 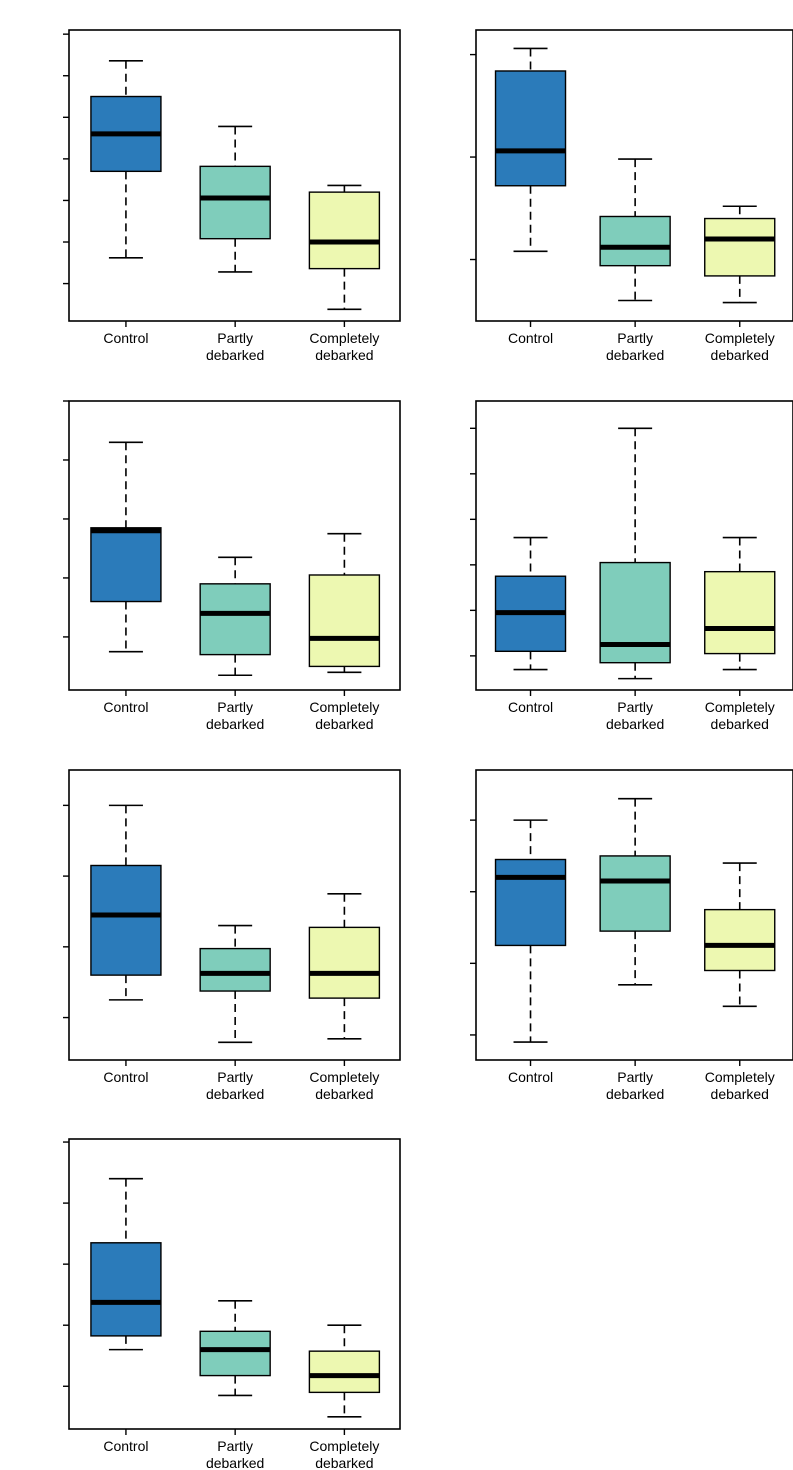 I want to click on panel-c: Control Partly debarked Completely debarked, so click(x=232, y=566).